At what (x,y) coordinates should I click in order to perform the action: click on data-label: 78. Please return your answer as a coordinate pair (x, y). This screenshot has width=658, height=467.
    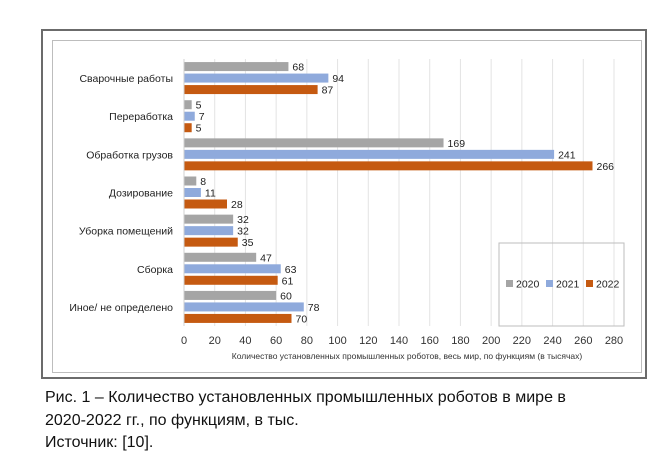
    Looking at the image, I should click on (314, 308).